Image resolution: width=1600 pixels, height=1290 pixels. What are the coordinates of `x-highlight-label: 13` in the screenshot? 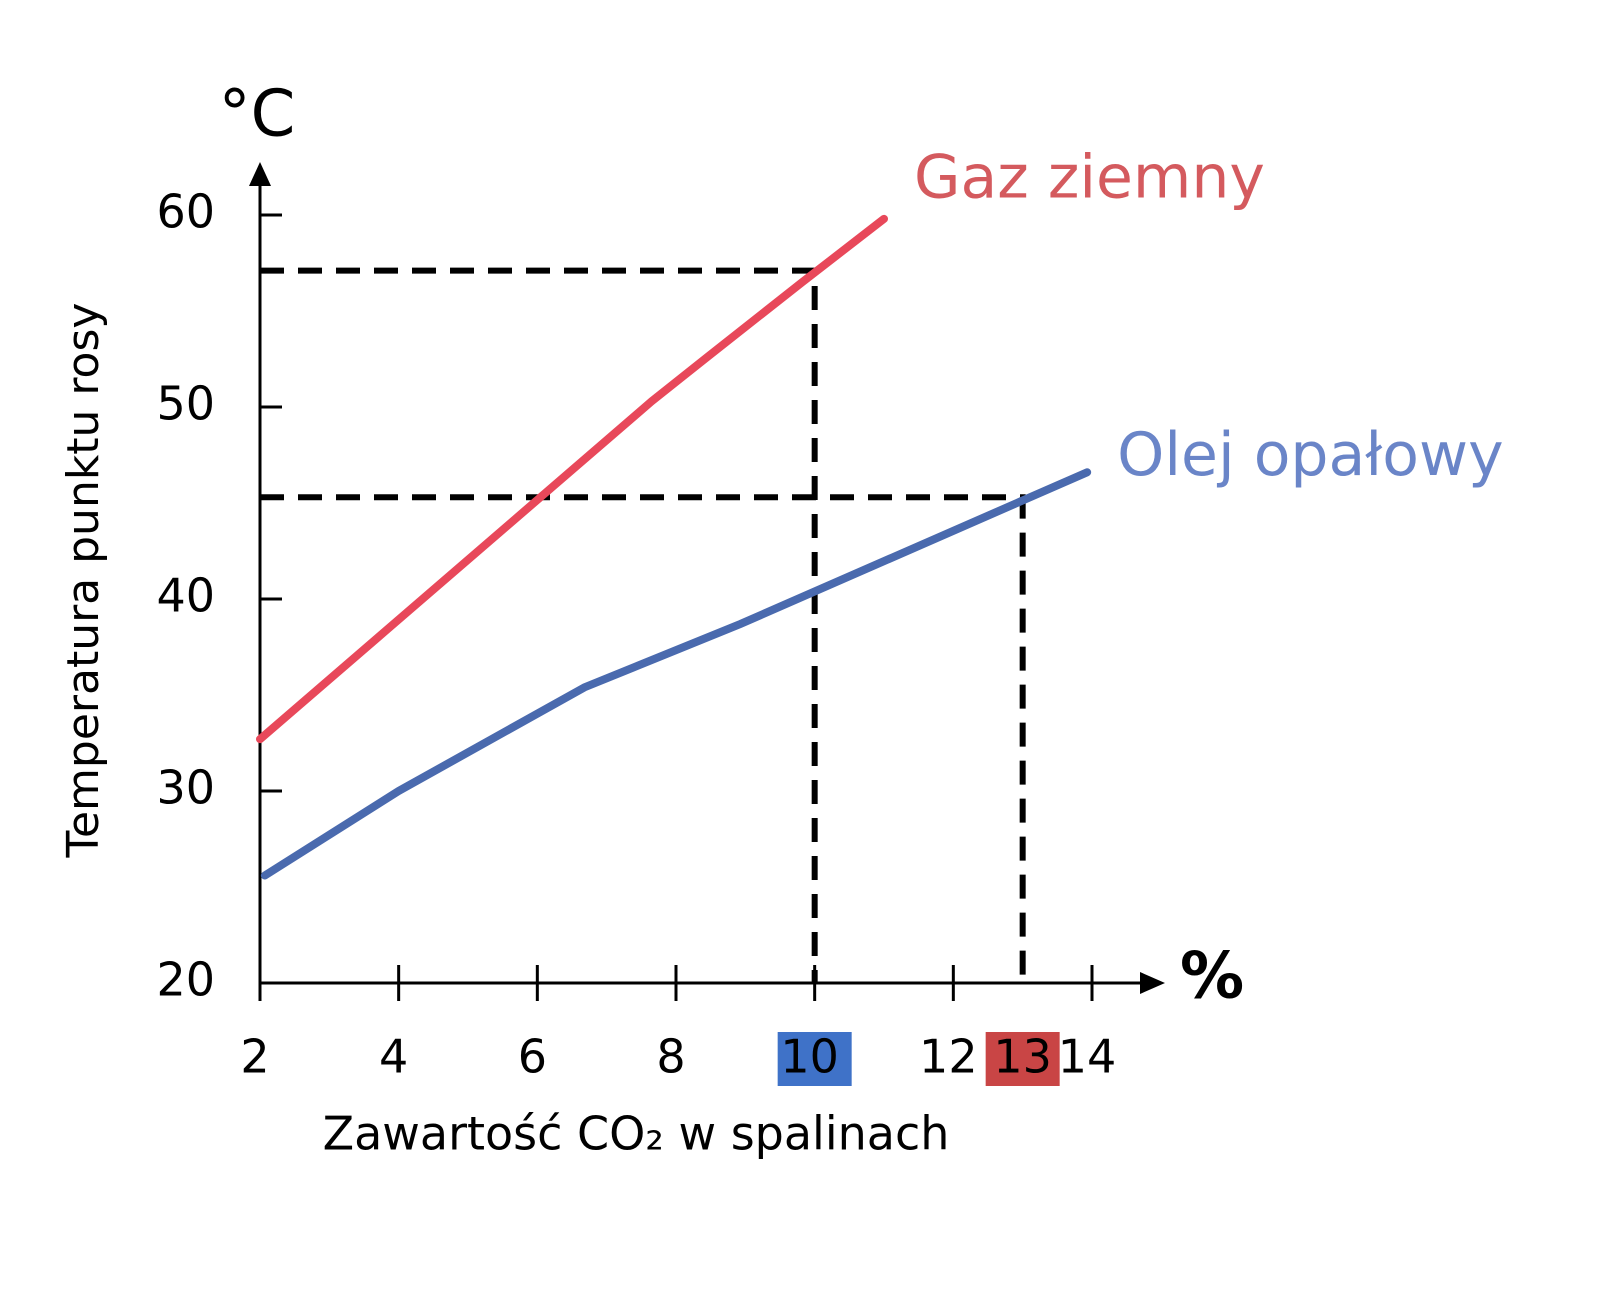 It's located at (1022, 1057).